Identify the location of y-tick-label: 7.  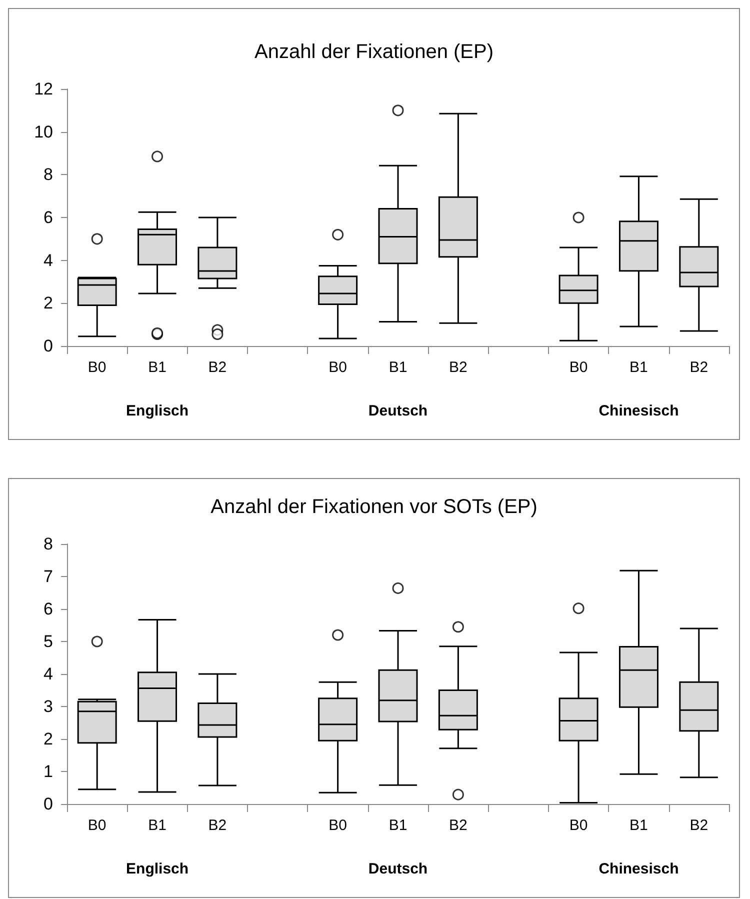
(48, 576).